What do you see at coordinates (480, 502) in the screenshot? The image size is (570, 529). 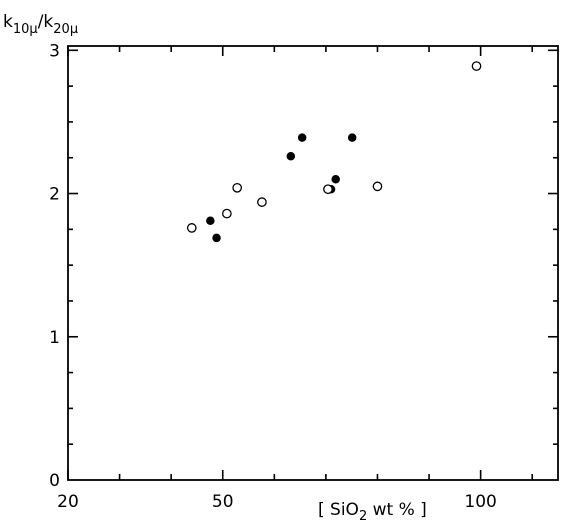 I see `x-tick-label: 100` at bounding box center [480, 502].